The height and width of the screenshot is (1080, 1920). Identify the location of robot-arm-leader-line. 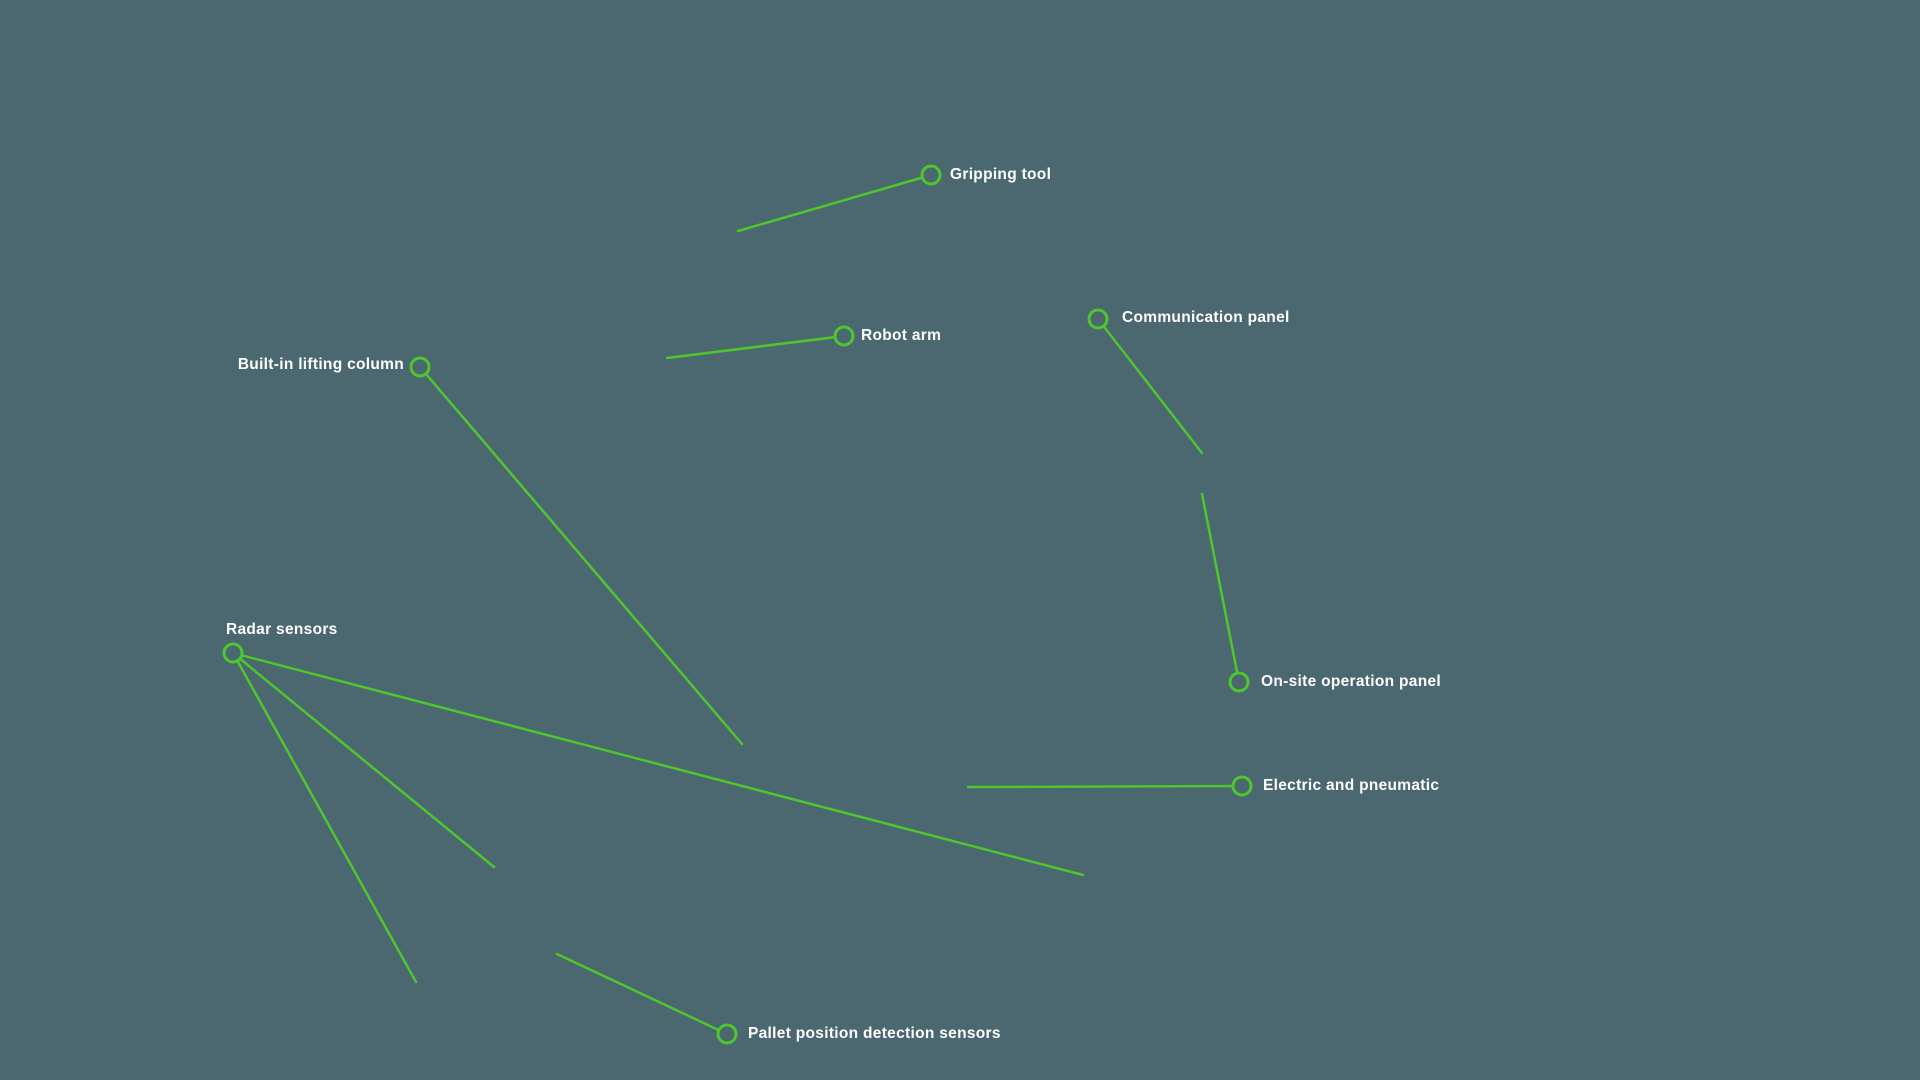
(755, 347).